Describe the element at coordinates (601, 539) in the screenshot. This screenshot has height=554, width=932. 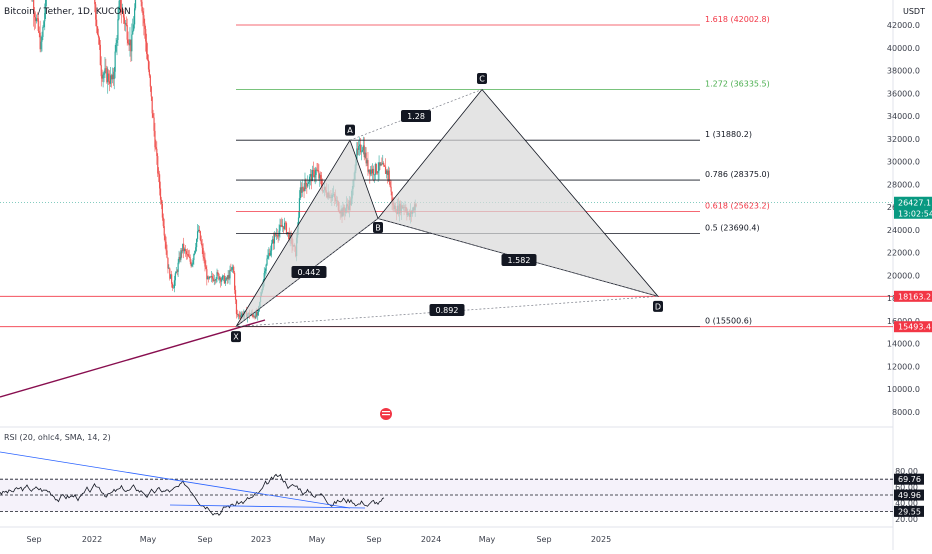
I see `x-tick-label: 2025` at that location.